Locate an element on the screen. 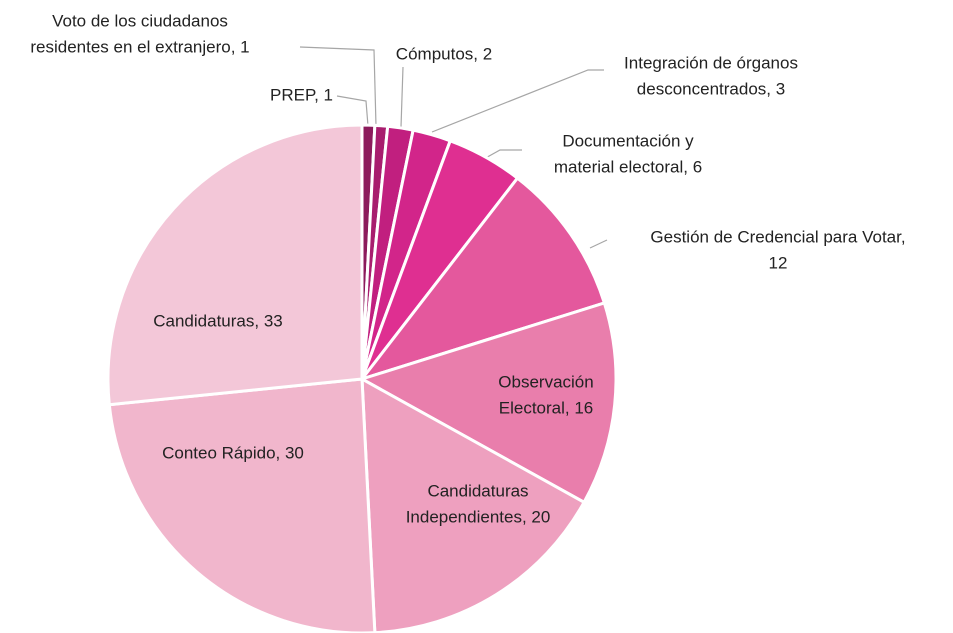 The width and height of the screenshot is (953, 633). data-label: PREP, 1 is located at coordinates (301, 94).